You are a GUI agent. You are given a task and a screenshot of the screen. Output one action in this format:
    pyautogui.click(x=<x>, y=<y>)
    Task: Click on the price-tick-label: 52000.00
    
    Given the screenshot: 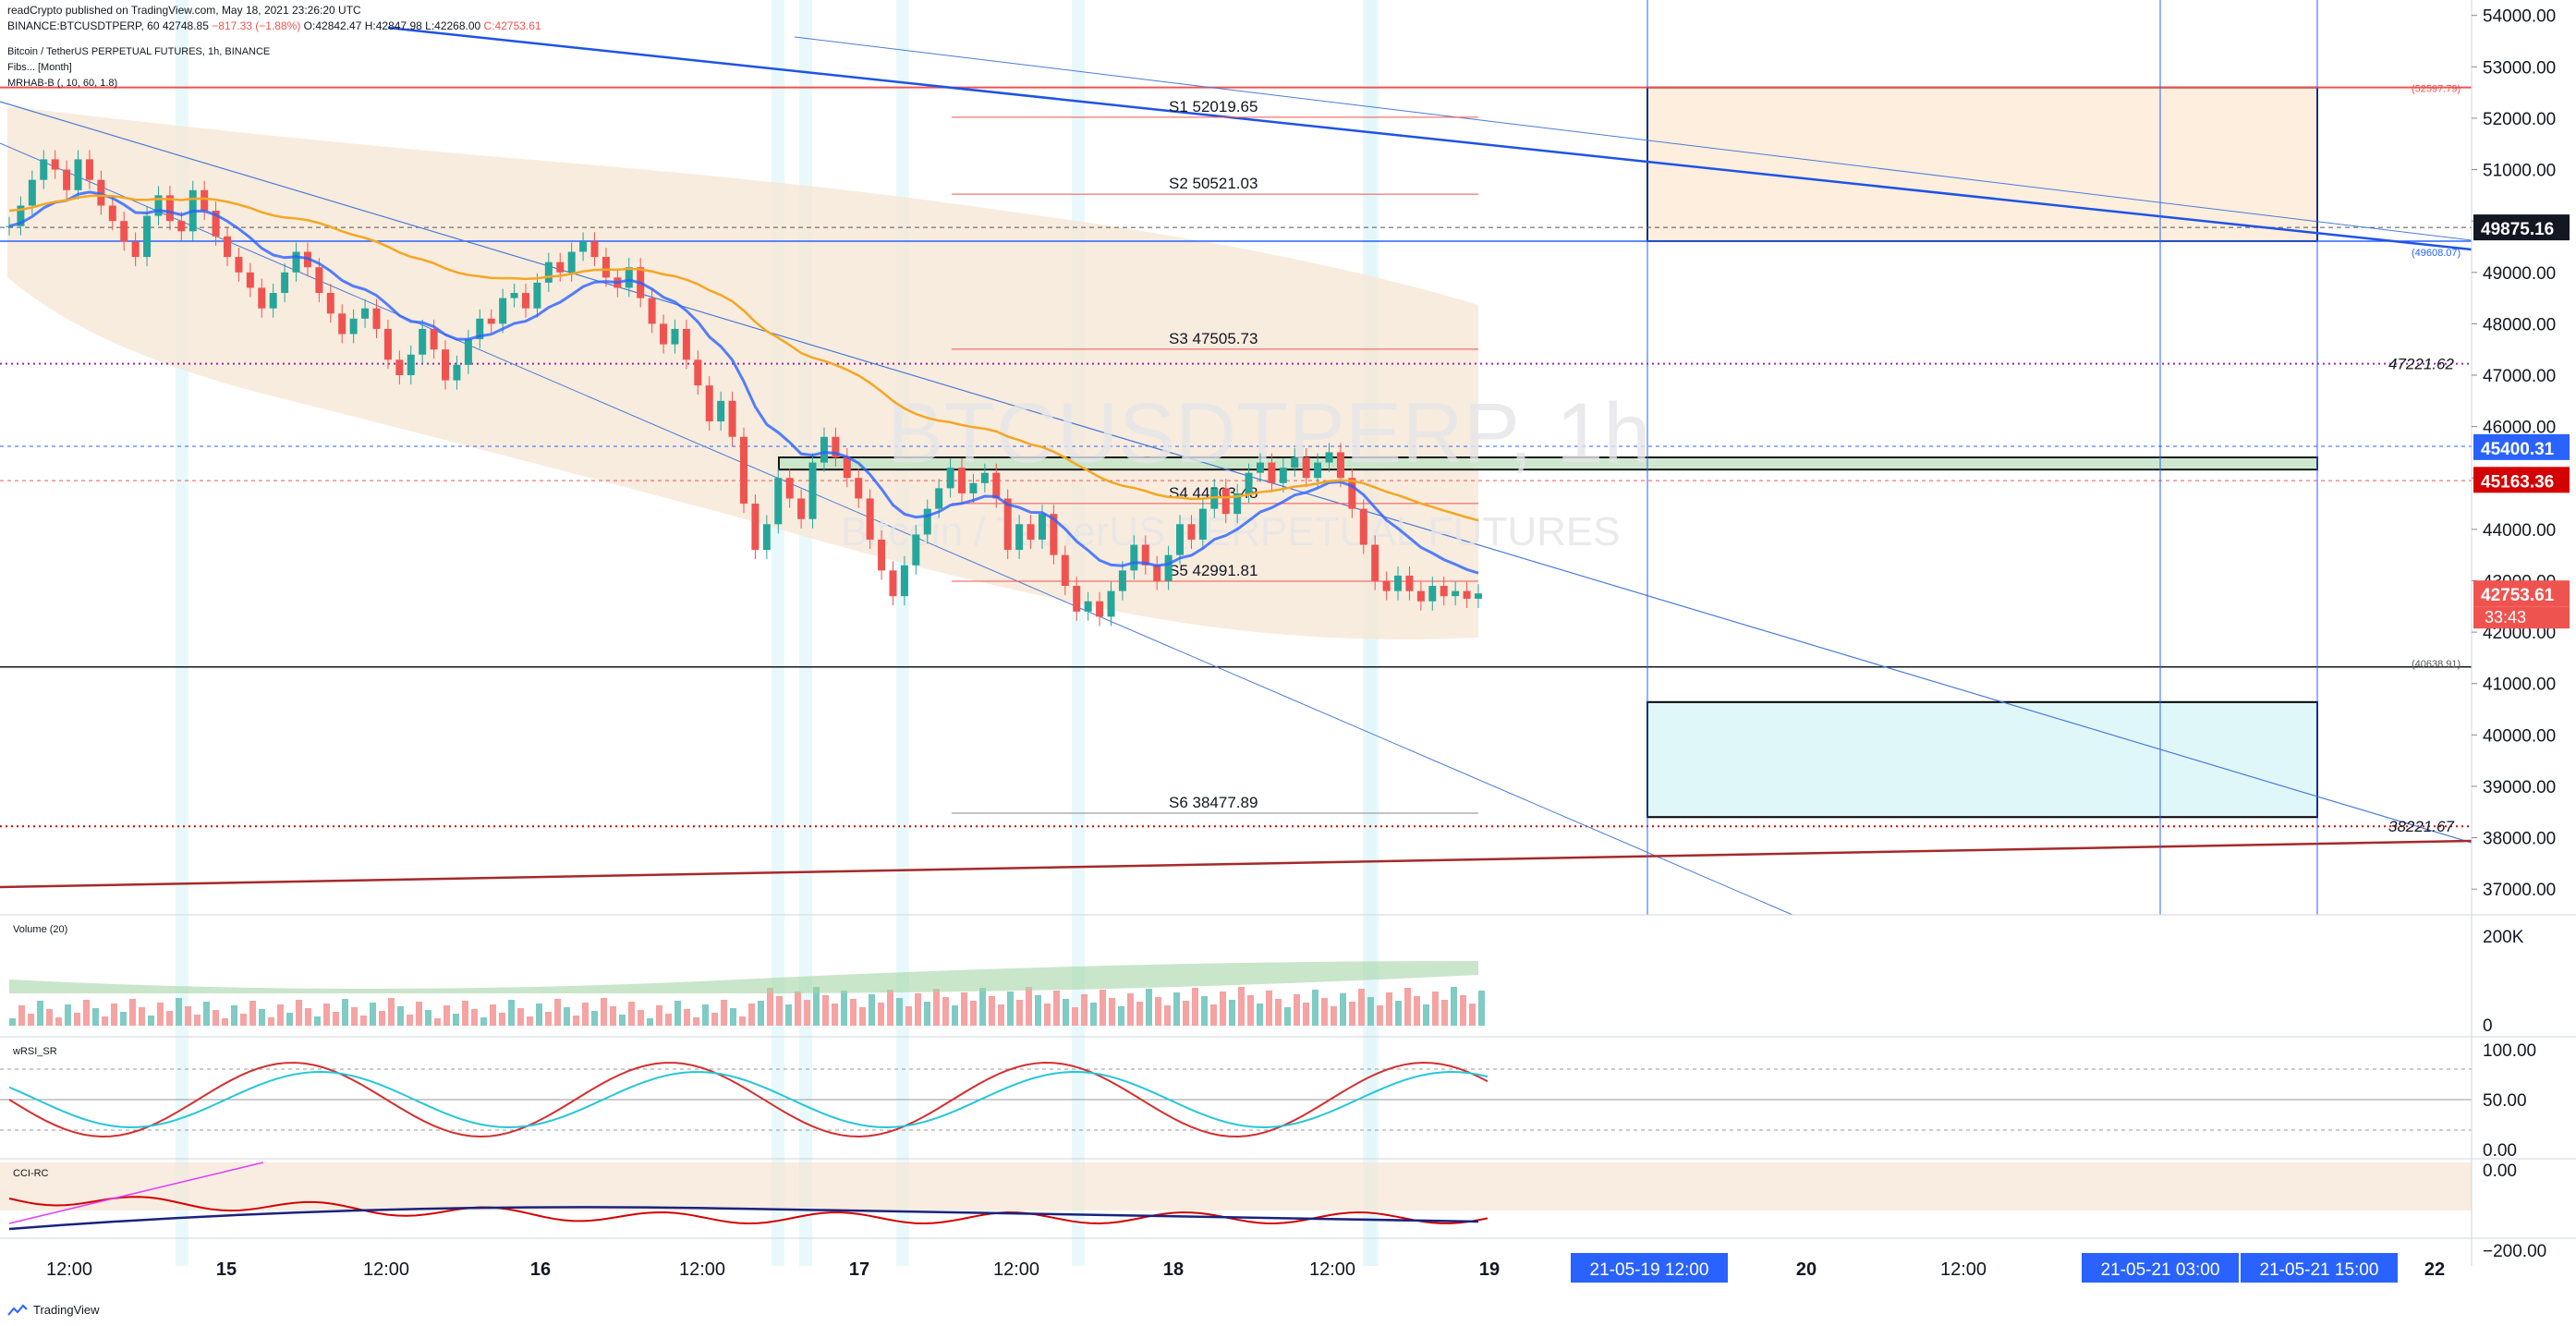 What is the action you would take?
    pyautogui.click(x=2519, y=119)
    